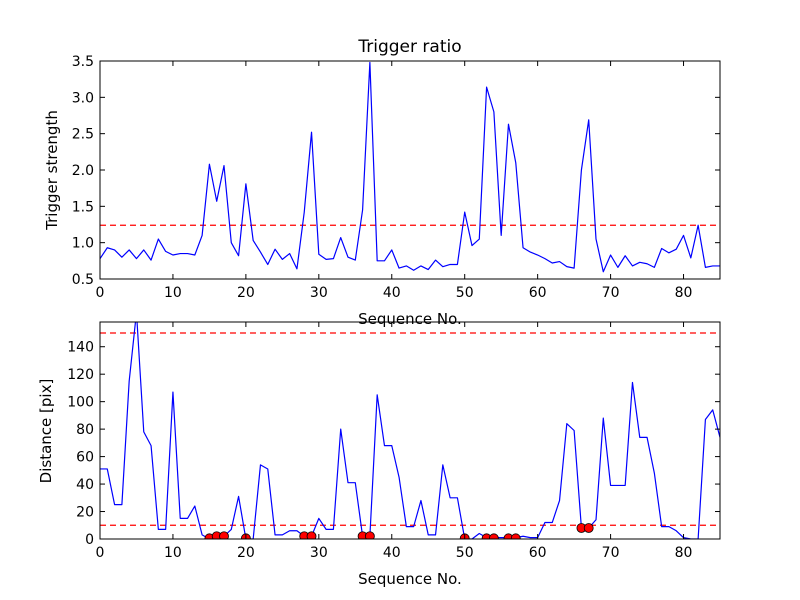 The height and width of the screenshot is (600, 800). Describe the element at coordinates (392, 553) in the screenshot. I see `bottom-x-tick-label: 40` at that location.